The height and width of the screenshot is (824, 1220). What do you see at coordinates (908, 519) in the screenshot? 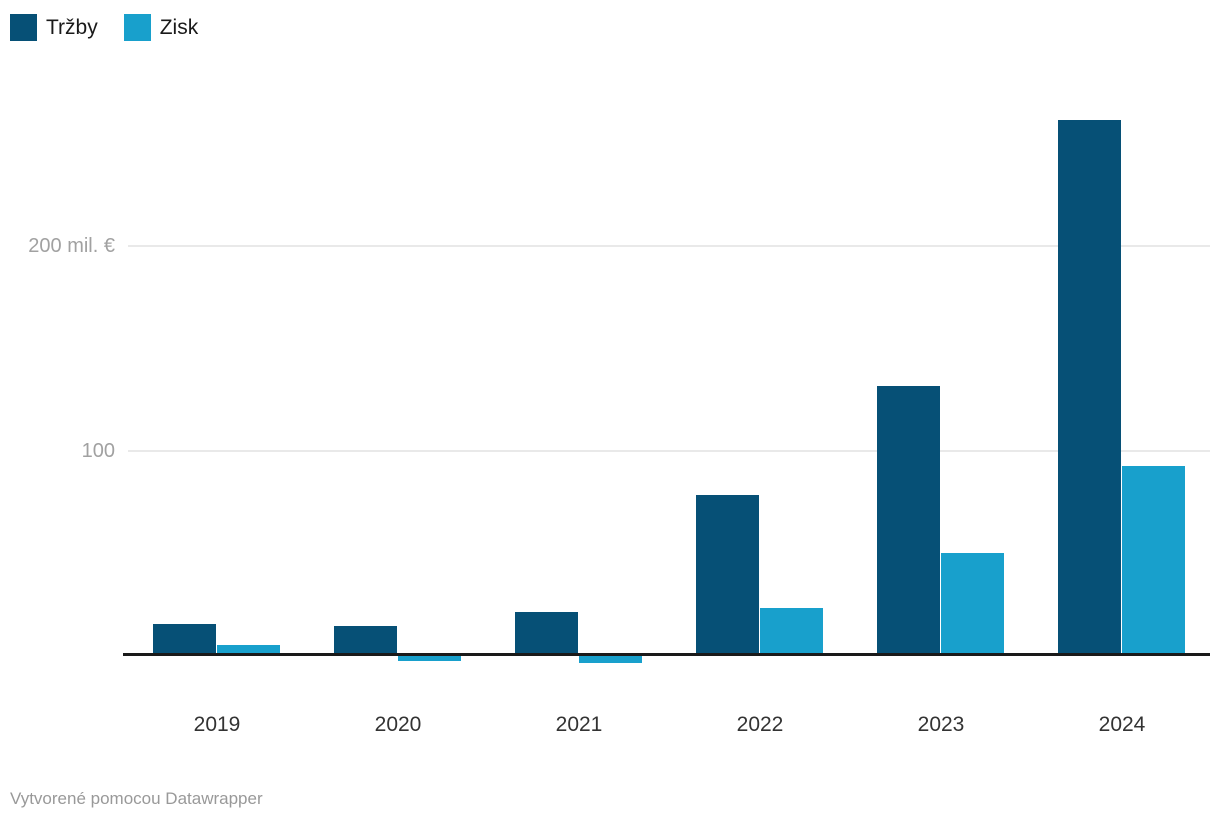
I see `bar-trzby-2023` at bounding box center [908, 519].